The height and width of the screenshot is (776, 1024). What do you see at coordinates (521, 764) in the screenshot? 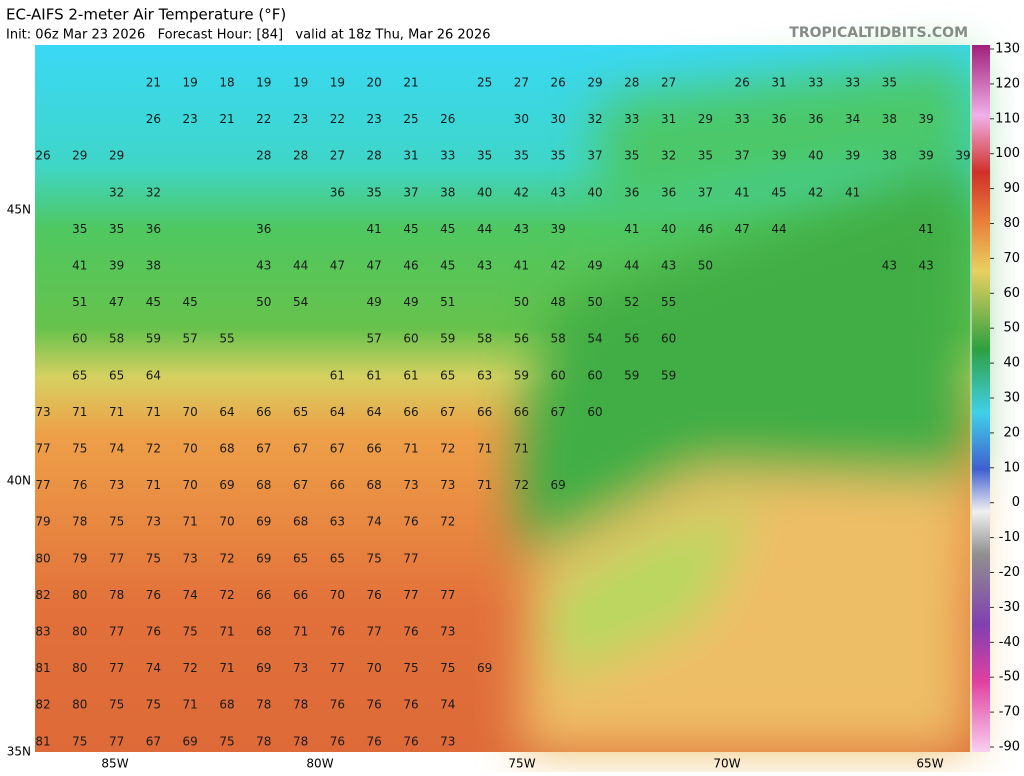
I see `longitude-label: 75W` at bounding box center [521, 764].